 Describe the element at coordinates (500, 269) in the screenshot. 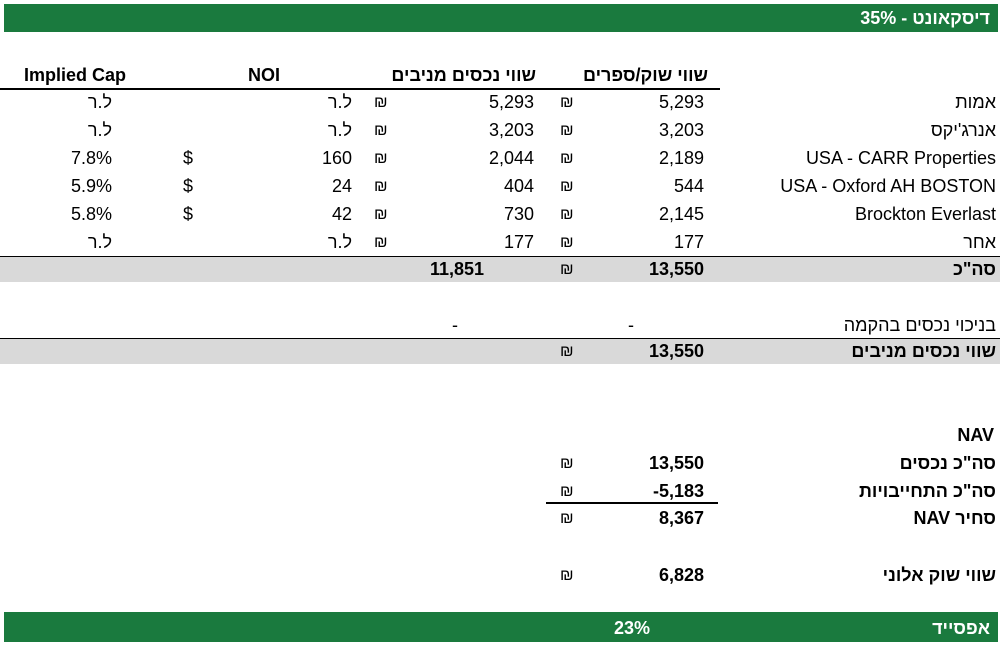

I see `total-row-shade` at that location.